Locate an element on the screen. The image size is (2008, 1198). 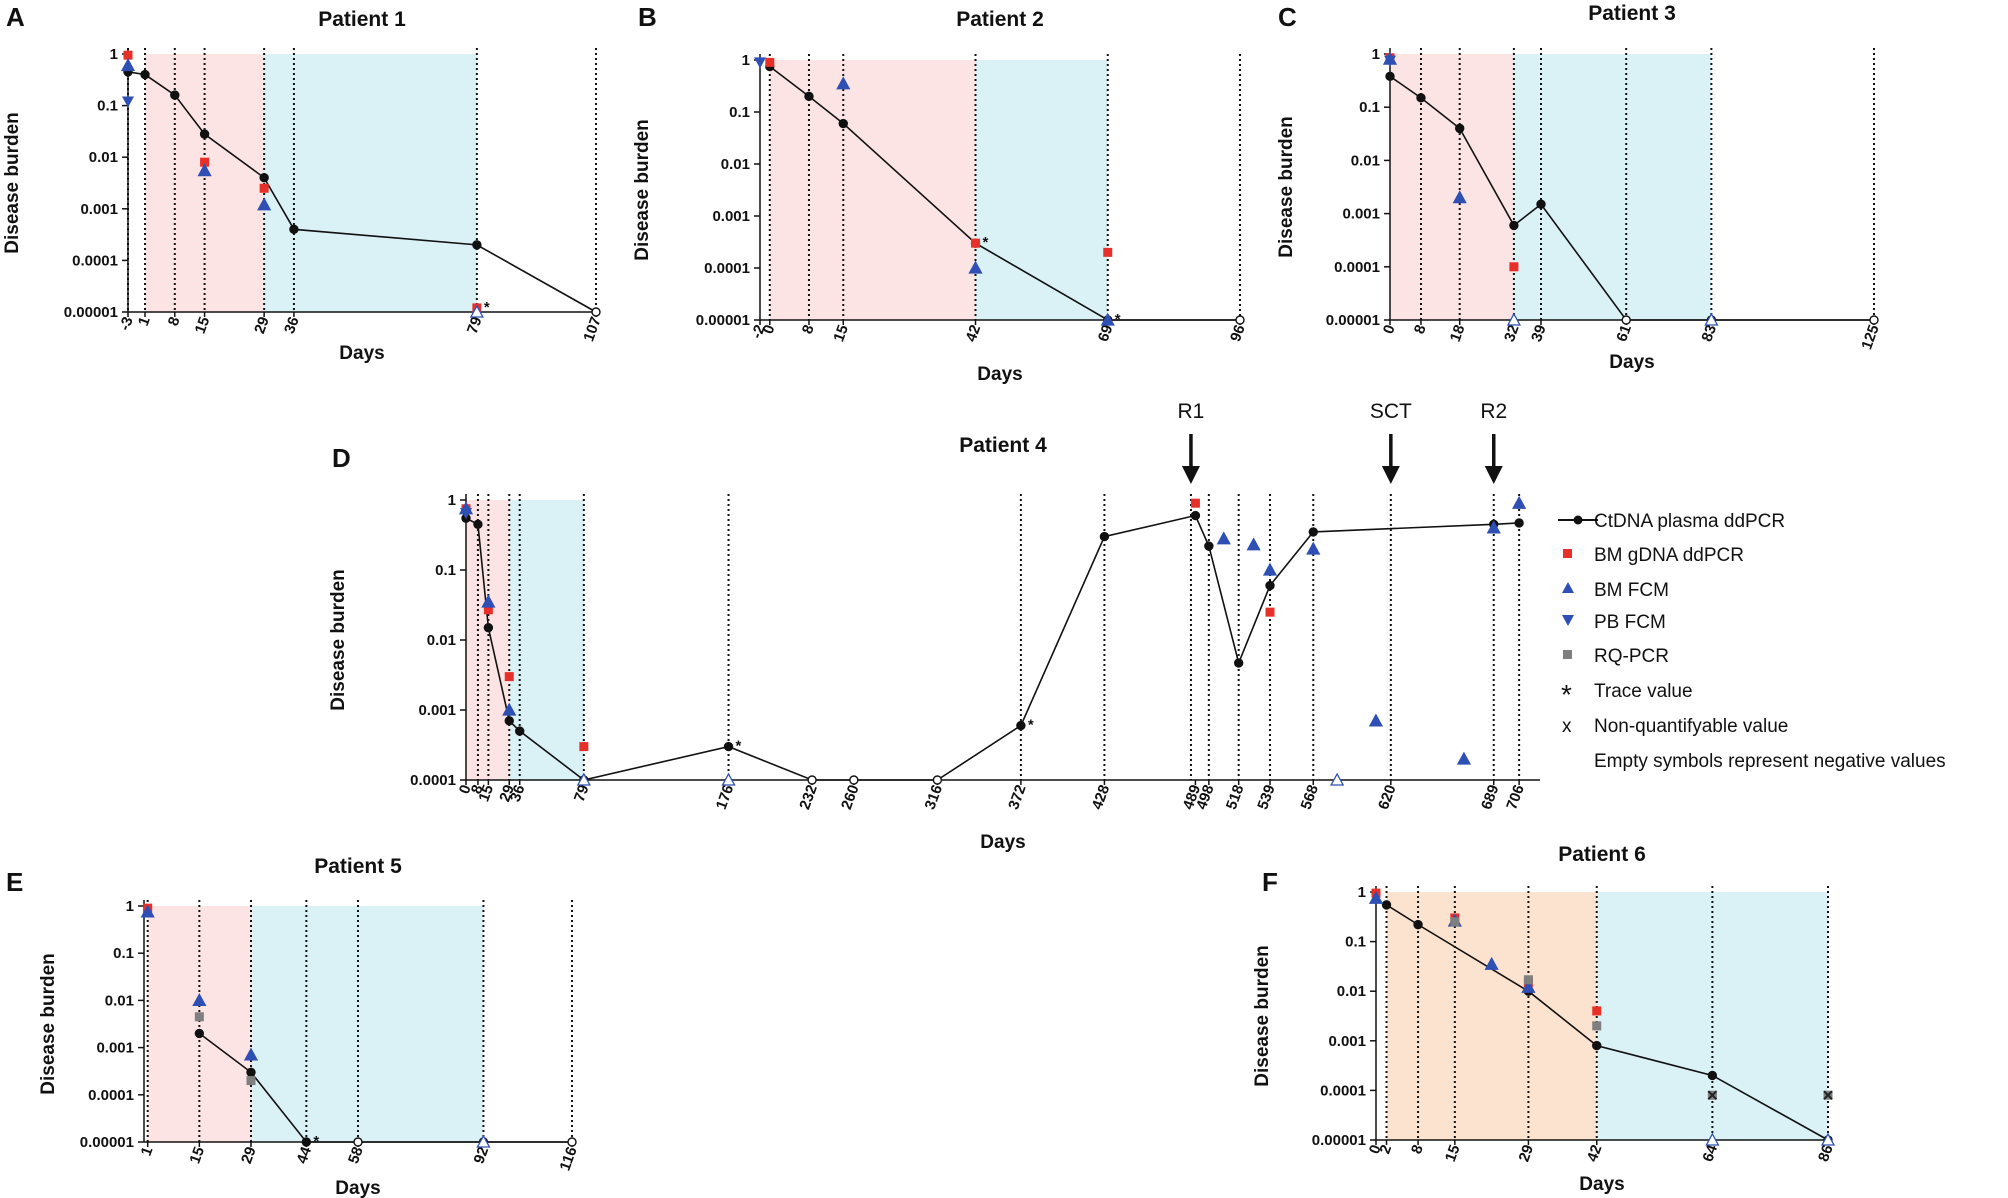
x-tick-label: 44 is located at coordinates (304, 1155).